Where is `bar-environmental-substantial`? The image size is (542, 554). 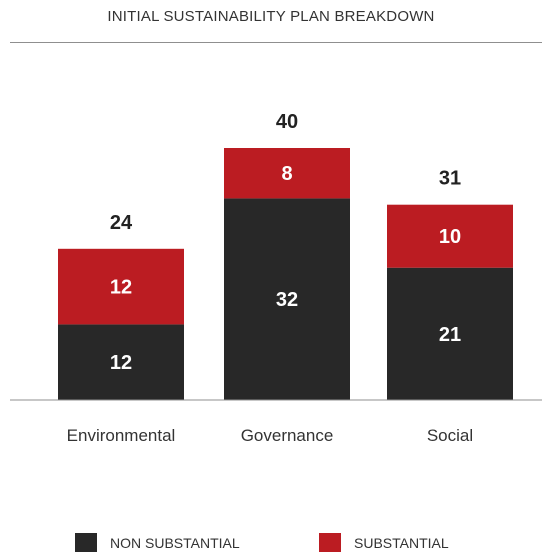 bar-environmental-substantial is located at coordinates (121, 286).